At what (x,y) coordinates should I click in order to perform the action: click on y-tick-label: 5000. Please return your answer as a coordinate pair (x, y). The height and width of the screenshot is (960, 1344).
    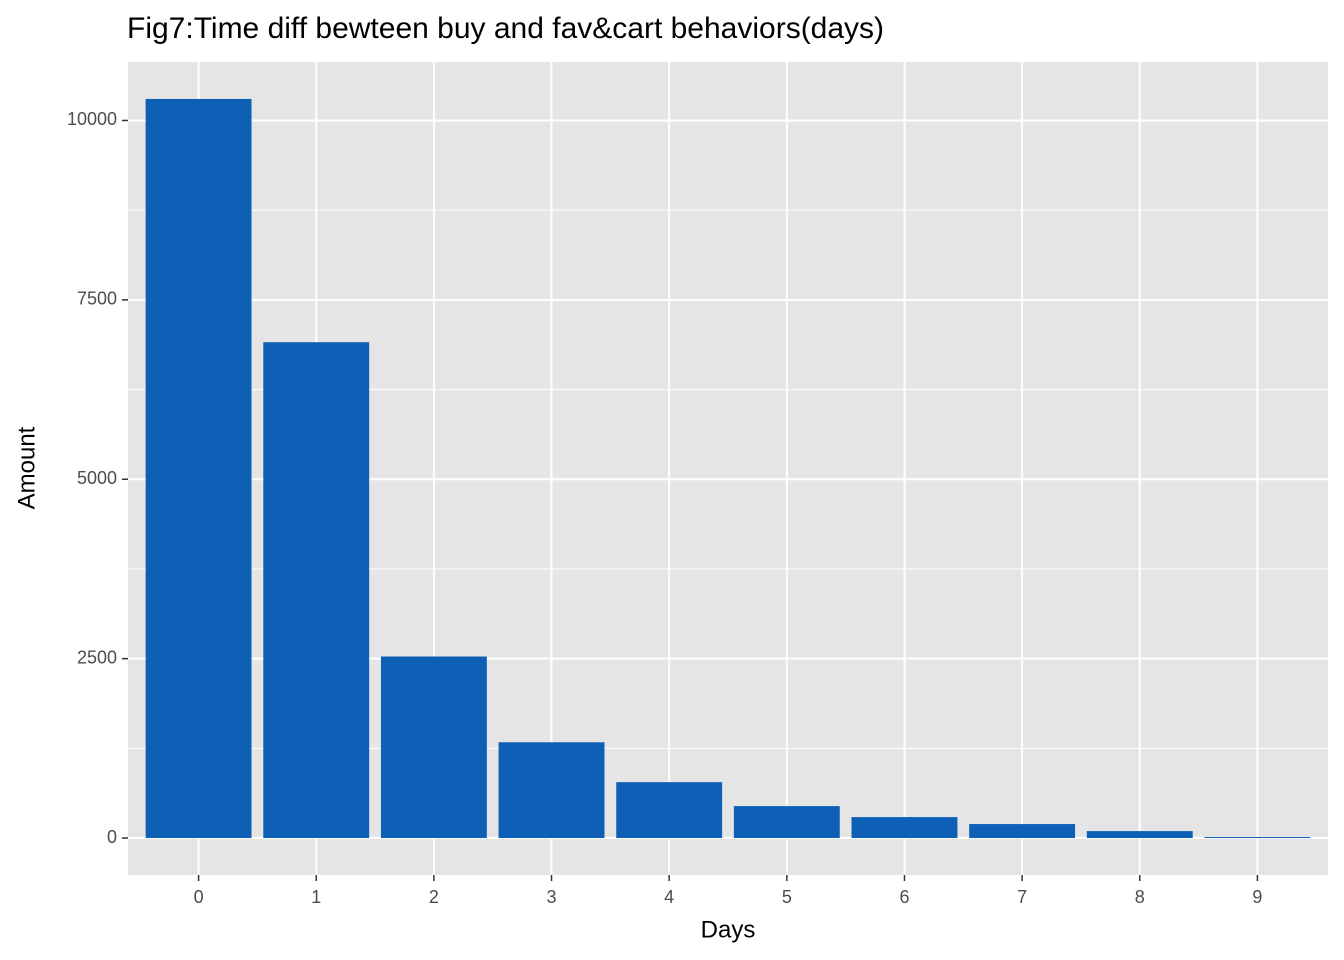
    Looking at the image, I should click on (97, 478).